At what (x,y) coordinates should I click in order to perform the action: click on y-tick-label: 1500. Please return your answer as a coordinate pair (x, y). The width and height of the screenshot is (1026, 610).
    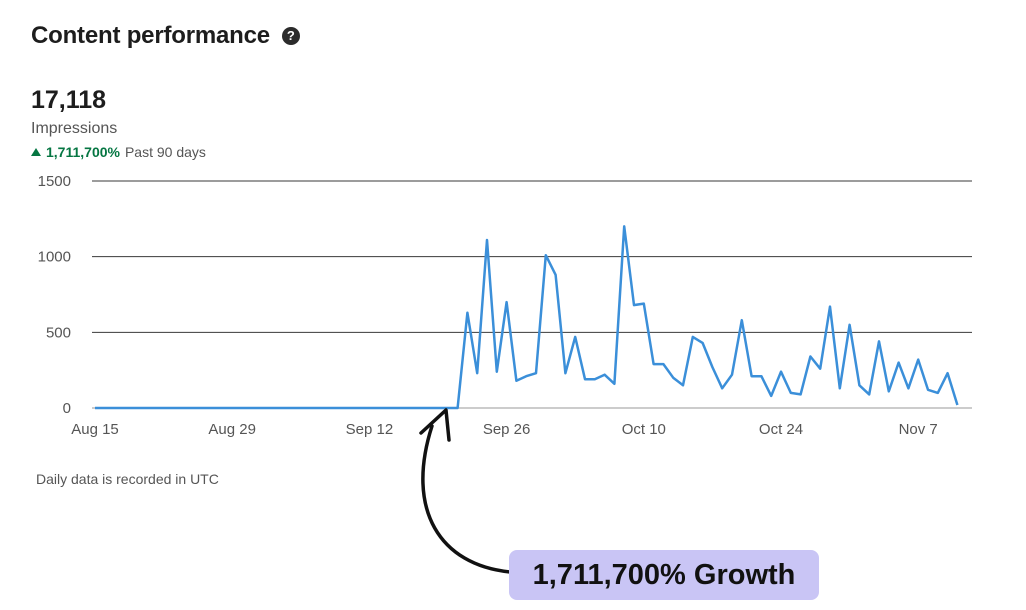
    Looking at the image, I should click on (54, 181).